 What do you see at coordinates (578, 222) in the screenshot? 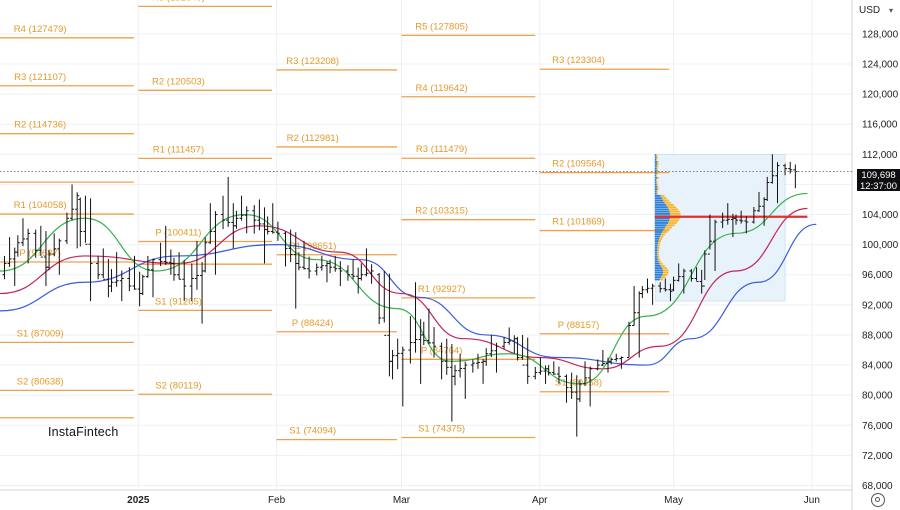
I see `pivot-label-31: R1 (101869)` at bounding box center [578, 222].